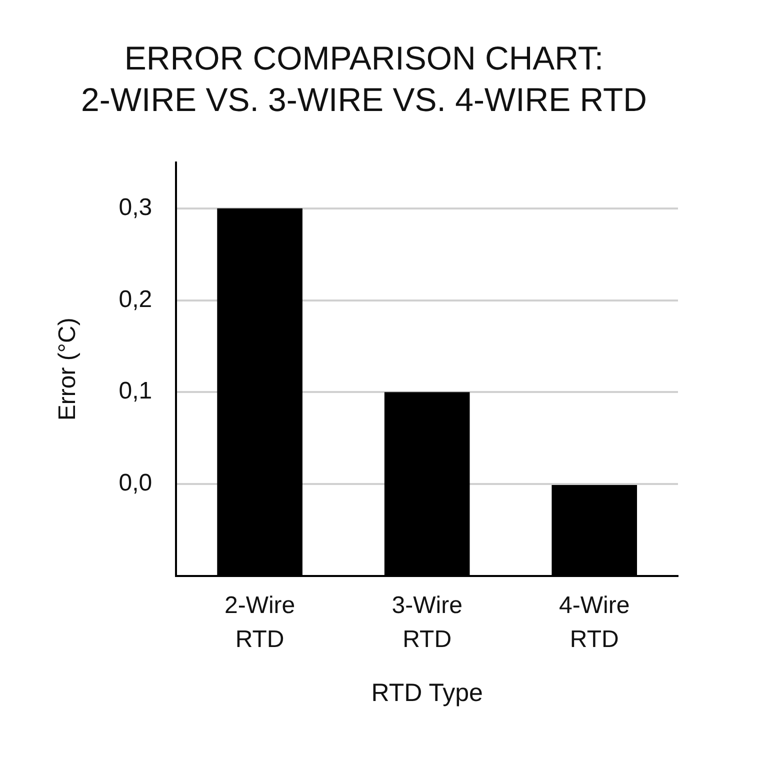  What do you see at coordinates (135, 483) in the screenshot?
I see `y-tick-label: 0,0` at bounding box center [135, 483].